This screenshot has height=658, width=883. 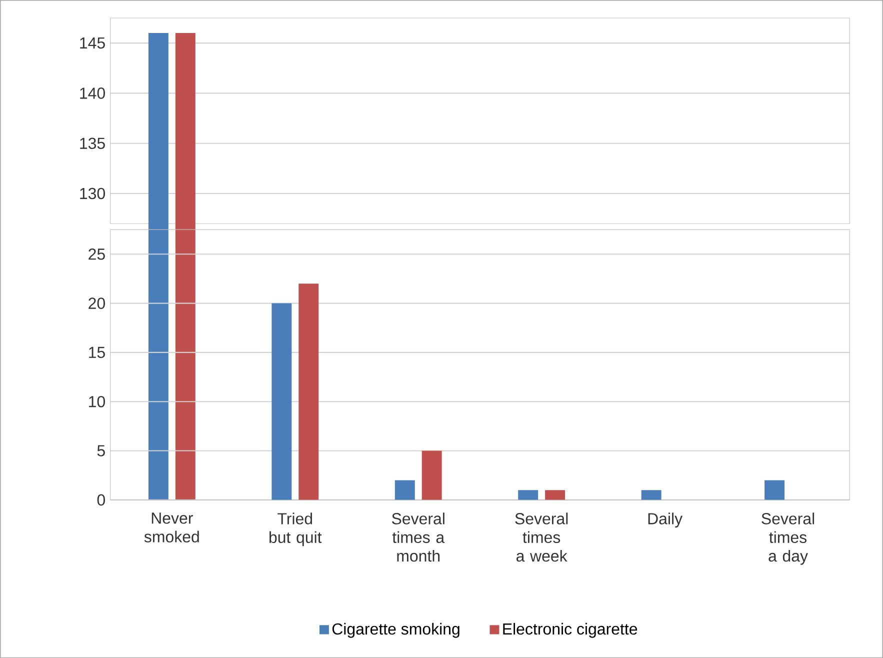 What do you see at coordinates (92, 43) in the screenshot?
I see `y-tick-label: 145` at bounding box center [92, 43].